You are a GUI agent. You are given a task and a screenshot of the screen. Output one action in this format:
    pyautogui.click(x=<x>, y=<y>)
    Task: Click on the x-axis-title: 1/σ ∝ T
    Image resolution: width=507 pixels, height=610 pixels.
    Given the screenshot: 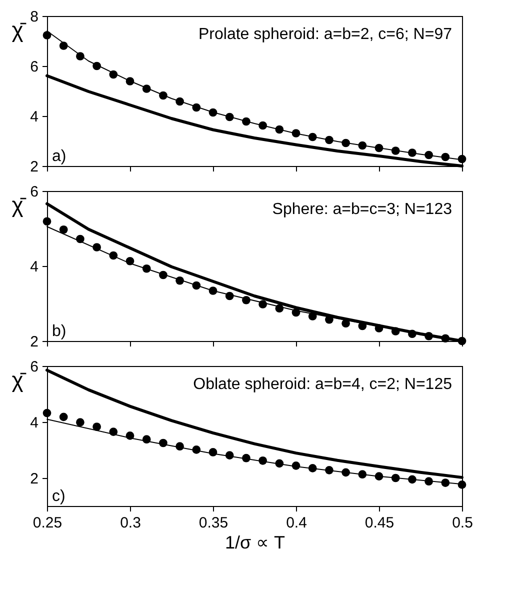 What is the action you would take?
    pyautogui.click(x=255, y=542)
    